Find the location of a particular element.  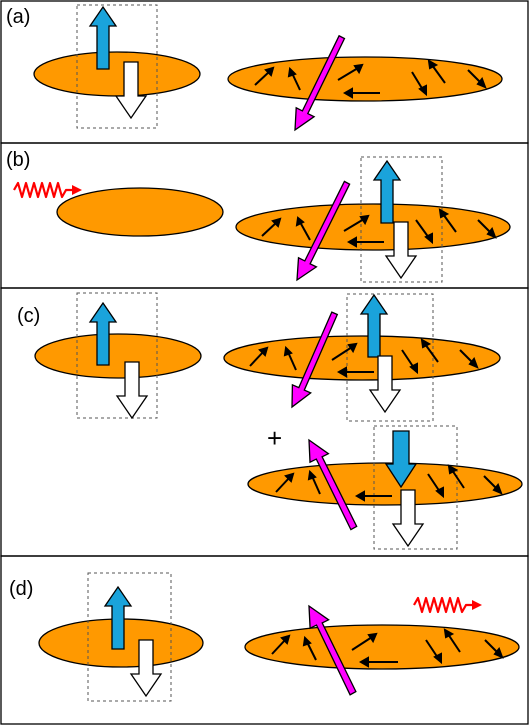

panel-label-b: (b) is located at coordinates (18, 160).